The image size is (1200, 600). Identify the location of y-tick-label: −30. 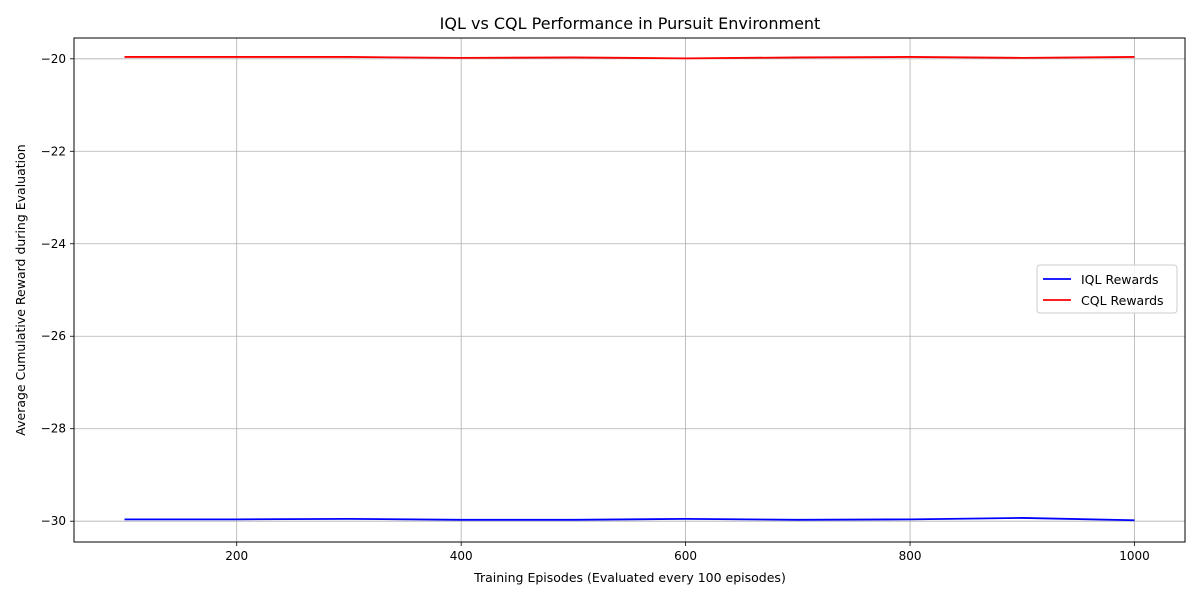
(53, 521).